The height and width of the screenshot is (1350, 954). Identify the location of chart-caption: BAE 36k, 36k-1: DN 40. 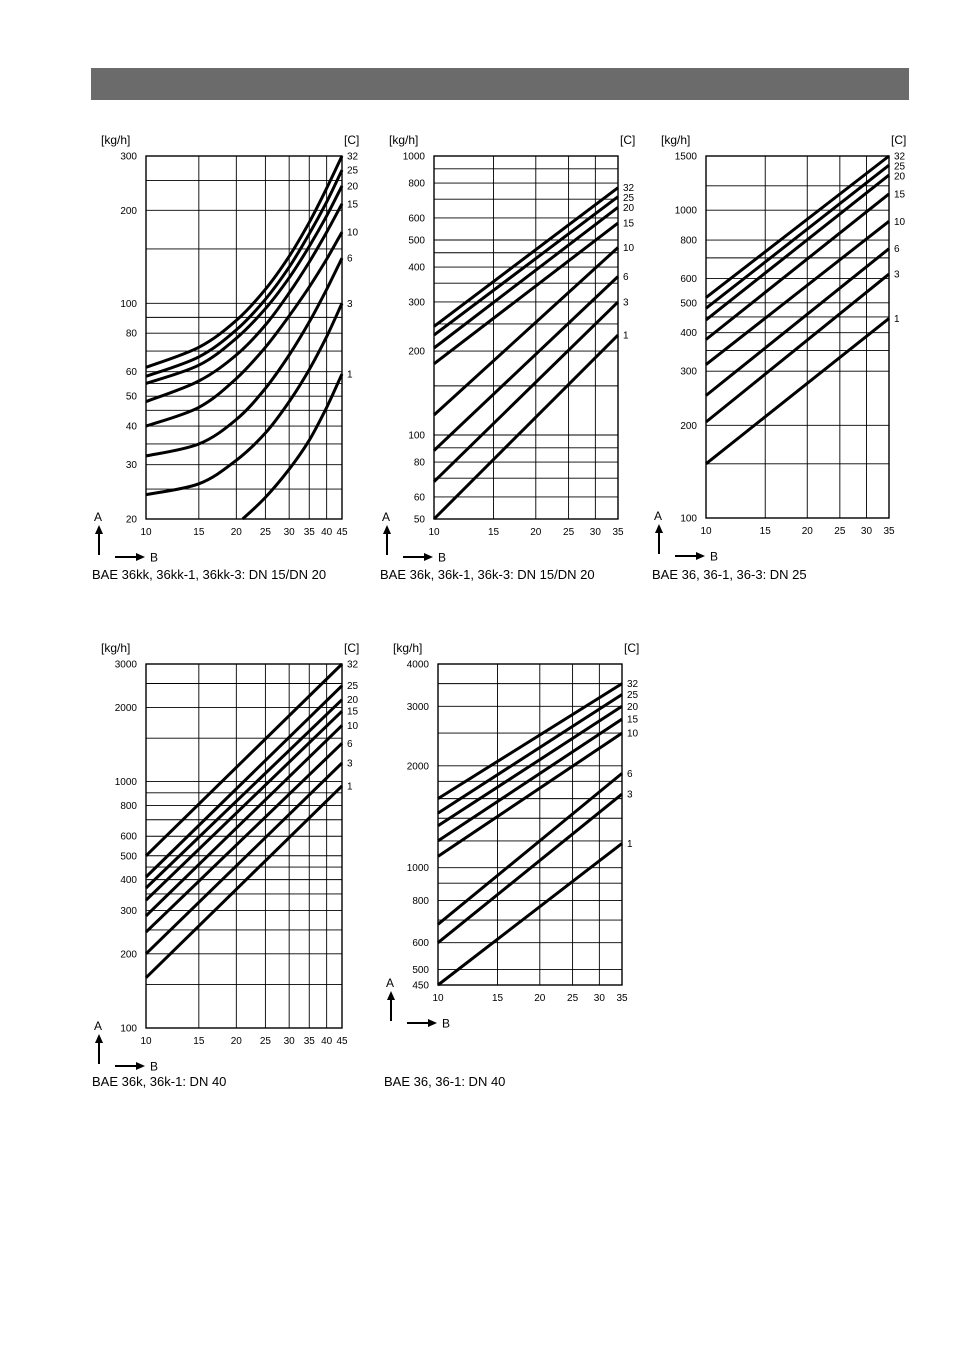
(159, 1081).